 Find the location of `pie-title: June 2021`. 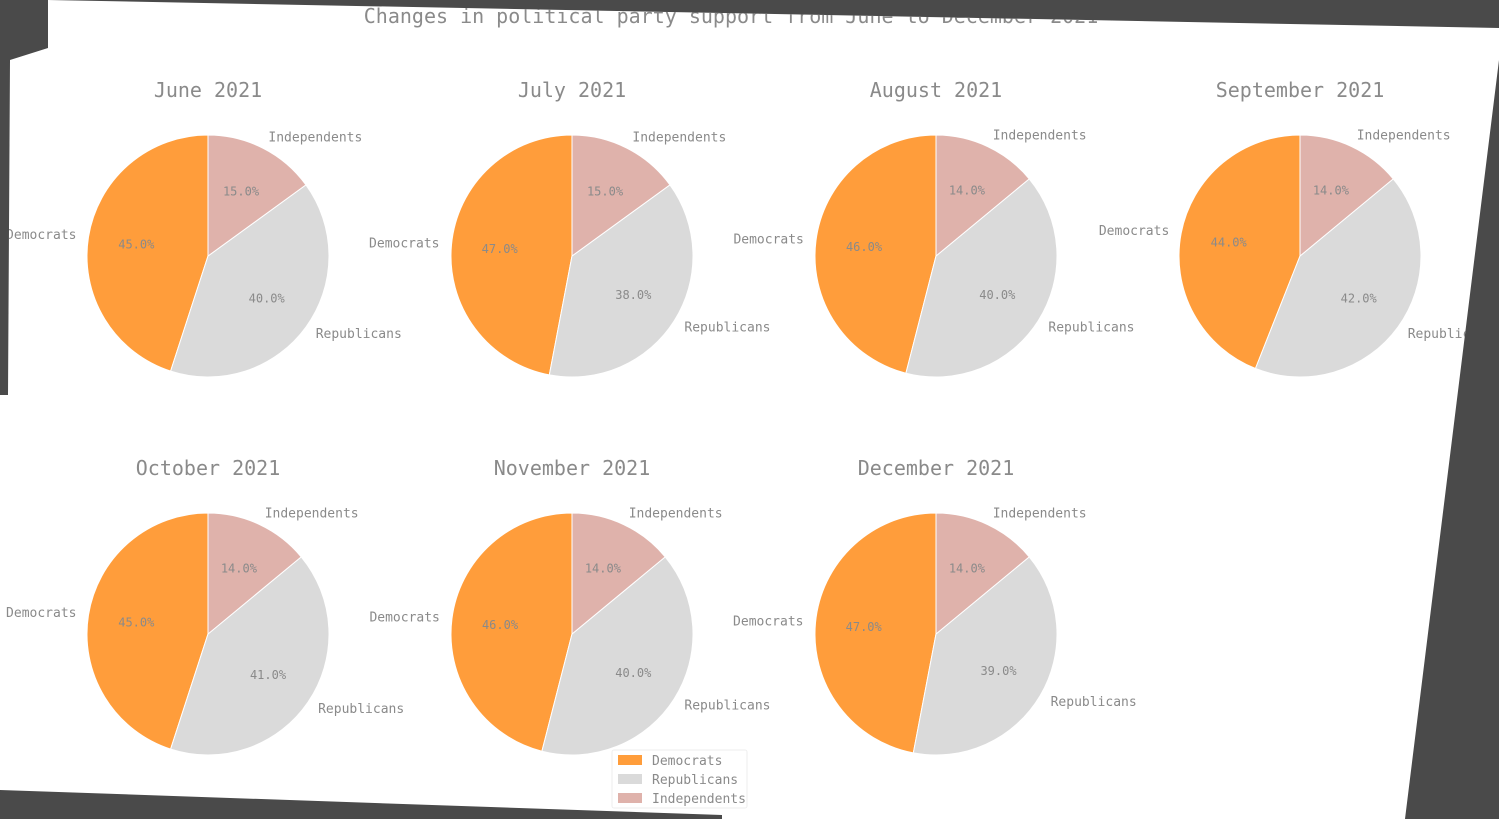

pie-title: June 2021 is located at coordinates (208, 90).